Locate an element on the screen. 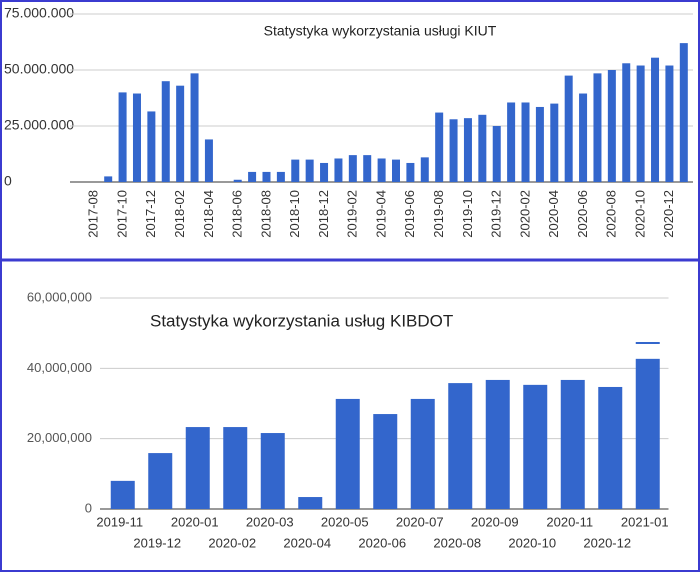 This screenshot has height=572, width=700. chart-title: Statystyka wykorzystania usługi KIUT is located at coordinates (380, 31).